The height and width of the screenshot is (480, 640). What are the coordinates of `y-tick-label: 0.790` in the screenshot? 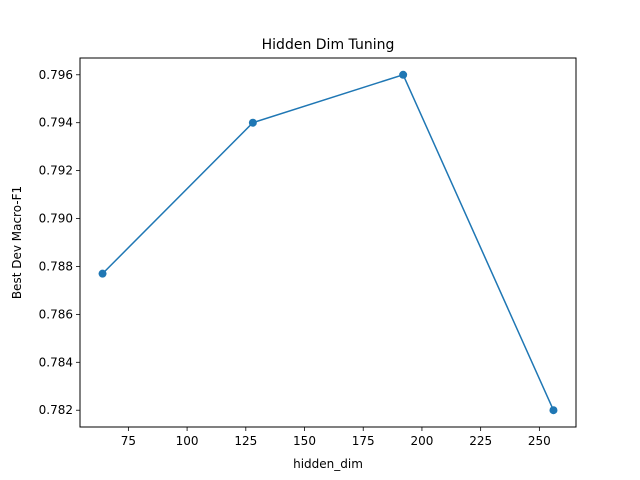 It's located at (56, 219).